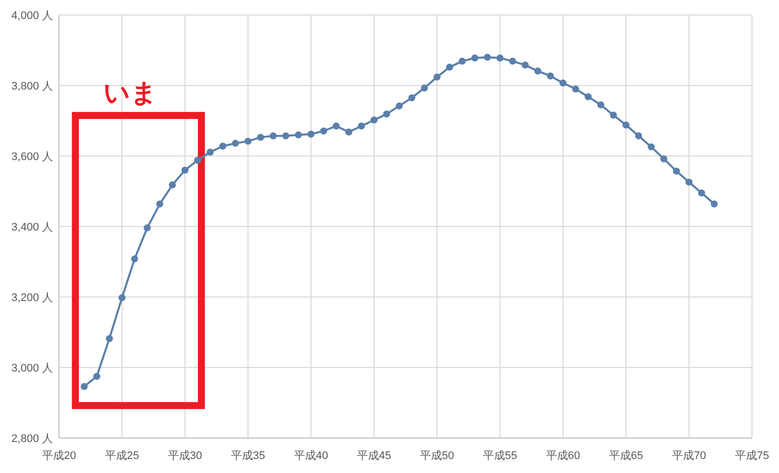 The height and width of the screenshot is (473, 779). What do you see at coordinates (626, 455) in the screenshot?
I see `x-tick-label: 平成65` at bounding box center [626, 455].